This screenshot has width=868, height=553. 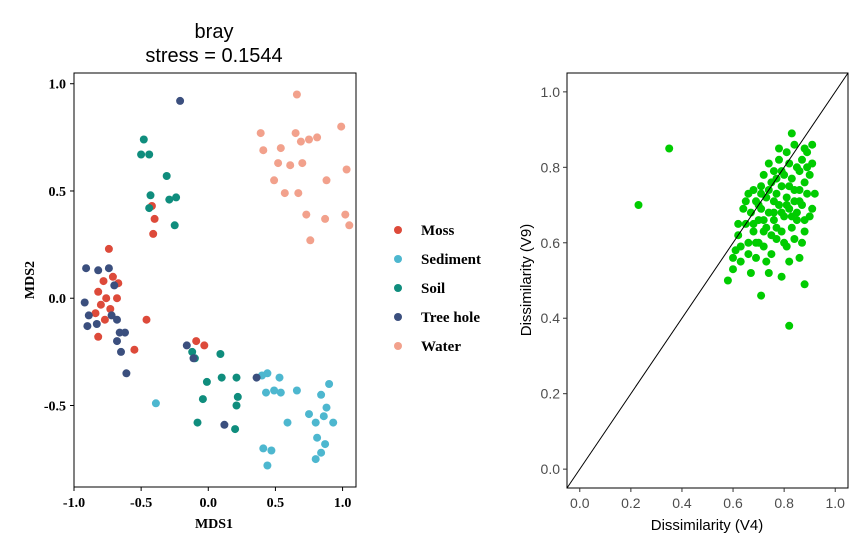 What do you see at coordinates (214, 524) in the screenshot?
I see `x-axis-label: MDS1` at bounding box center [214, 524].